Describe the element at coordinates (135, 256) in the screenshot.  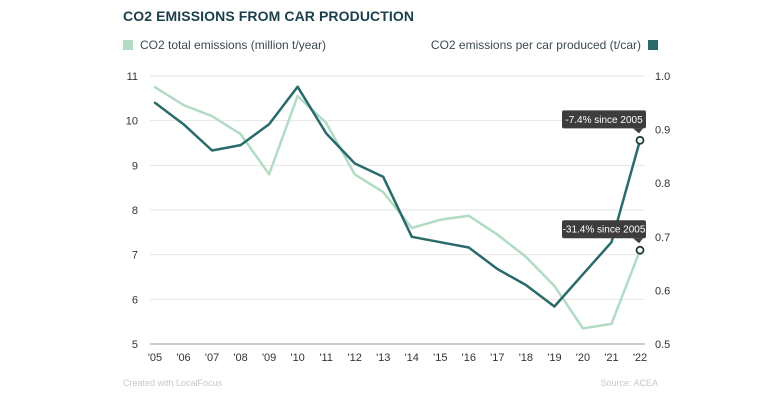
I see `left-axis-tick-label: 7` at that location.